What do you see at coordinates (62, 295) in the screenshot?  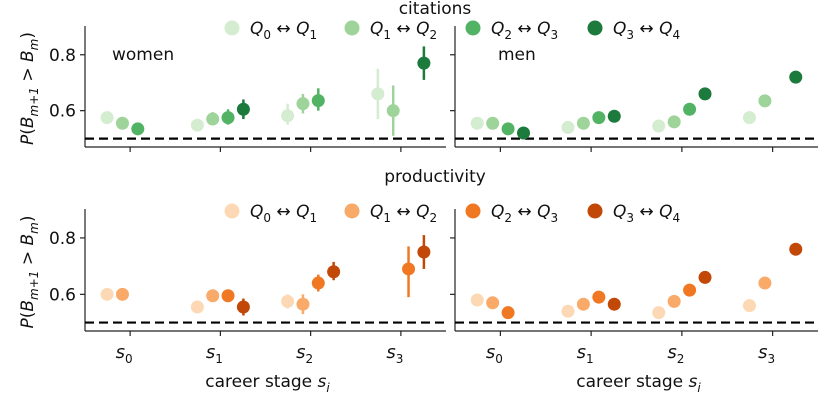 I see `y-tick-label-1: 0.6` at bounding box center [62, 295].